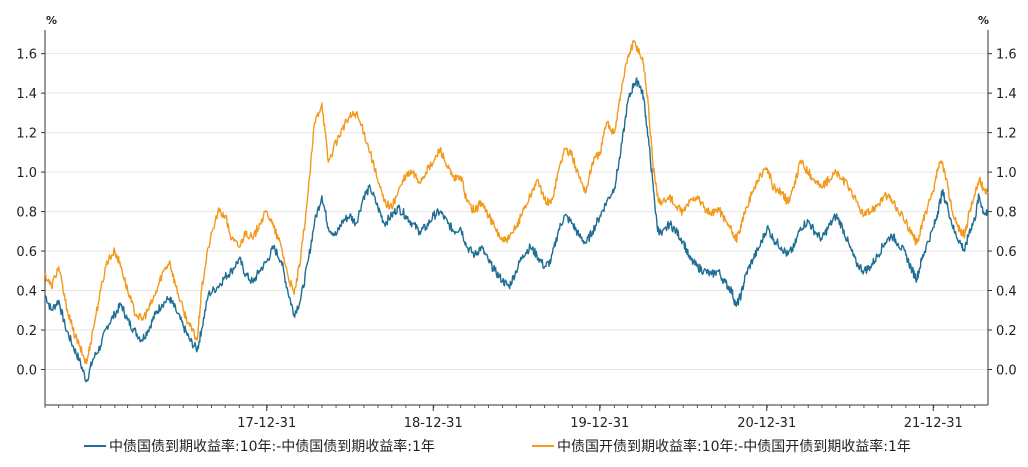  What do you see at coordinates (26, 213) in the screenshot?
I see `left-y-tick-label: 0.8` at bounding box center [26, 213].